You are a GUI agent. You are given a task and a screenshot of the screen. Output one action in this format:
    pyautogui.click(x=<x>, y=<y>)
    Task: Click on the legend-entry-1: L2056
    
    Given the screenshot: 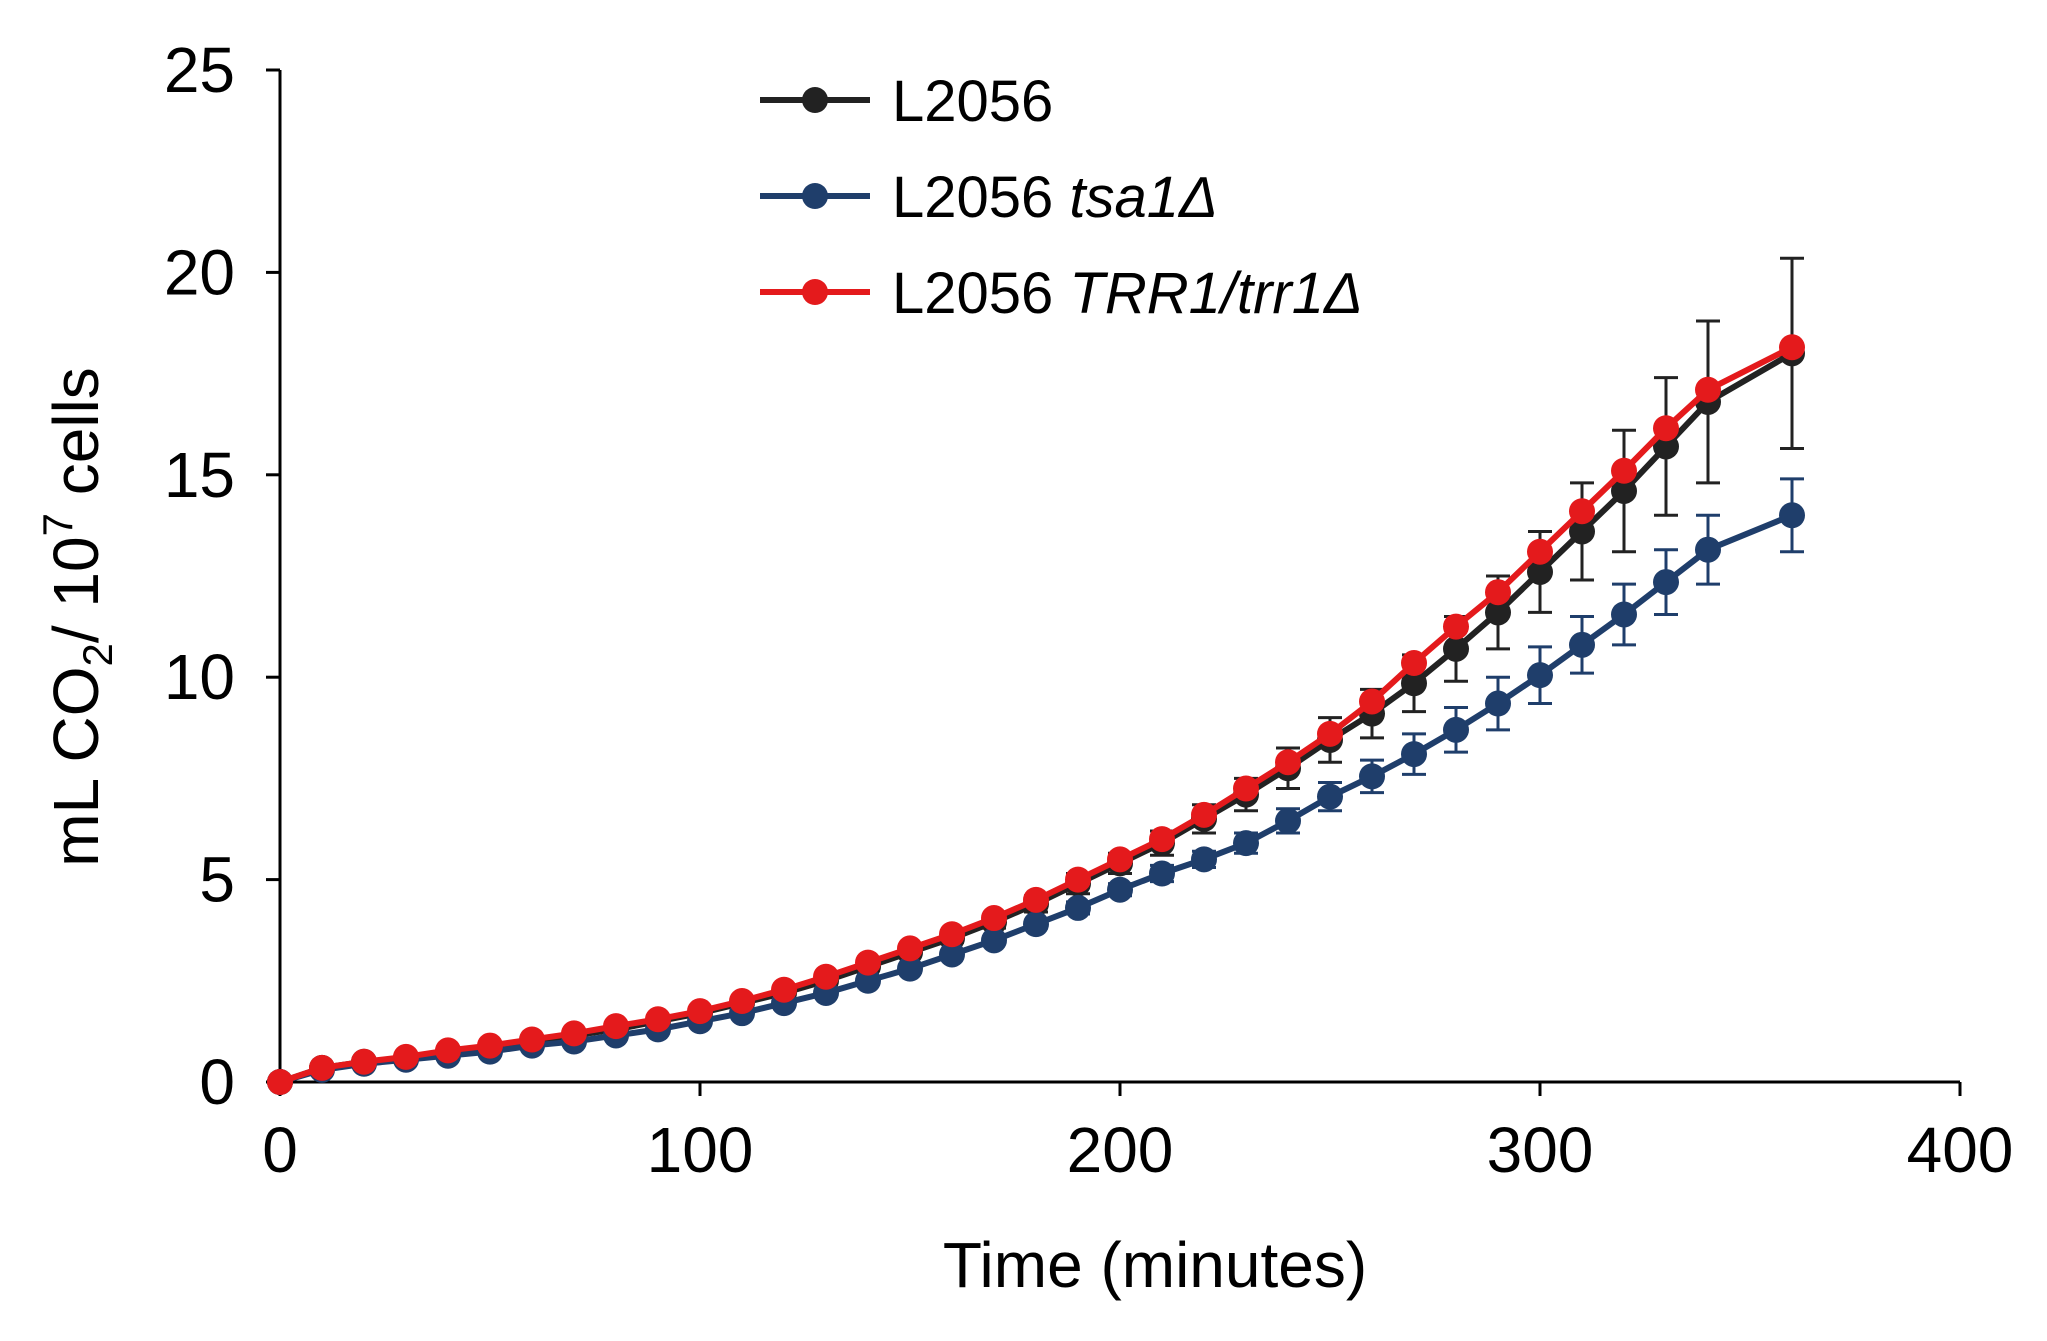 What is the action you would take?
    pyautogui.click(x=906, y=101)
    